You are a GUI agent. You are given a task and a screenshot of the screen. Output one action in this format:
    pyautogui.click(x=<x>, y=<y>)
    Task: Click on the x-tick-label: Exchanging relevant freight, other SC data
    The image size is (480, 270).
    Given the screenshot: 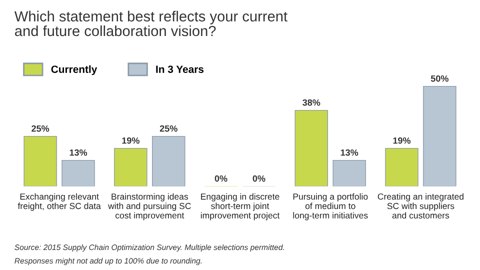 What is the action you would take?
    pyautogui.click(x=59, y=202)
    